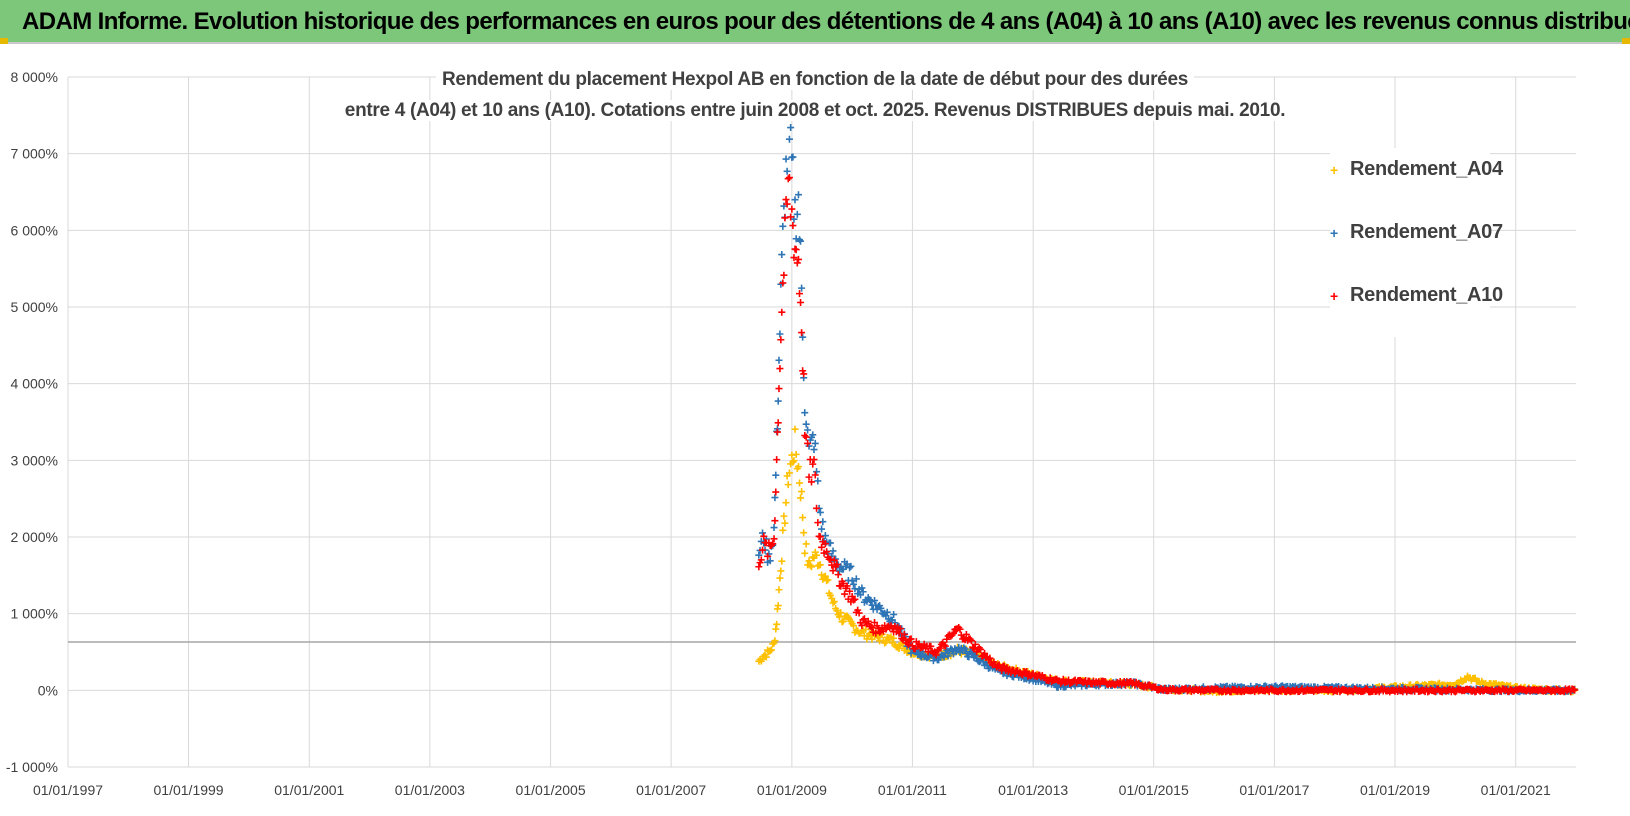  Describe the element at coordinates (1334, 233) in the screenshot. I see `legend-marker-a07: +` at that location.